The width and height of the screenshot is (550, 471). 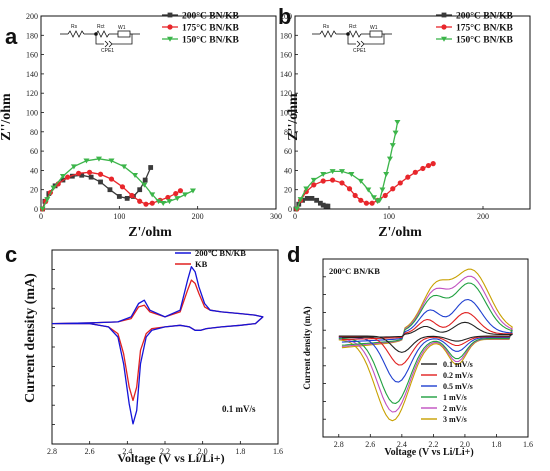 I want to click on circuit-warburg, so click(x=376, y=34).